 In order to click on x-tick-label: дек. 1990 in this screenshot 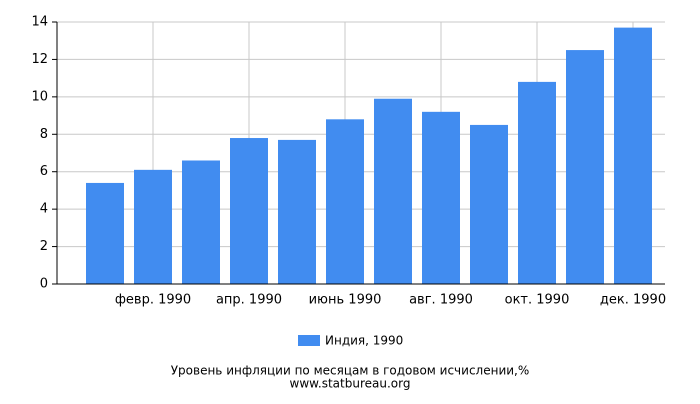, I will do `click(633, 300)`.